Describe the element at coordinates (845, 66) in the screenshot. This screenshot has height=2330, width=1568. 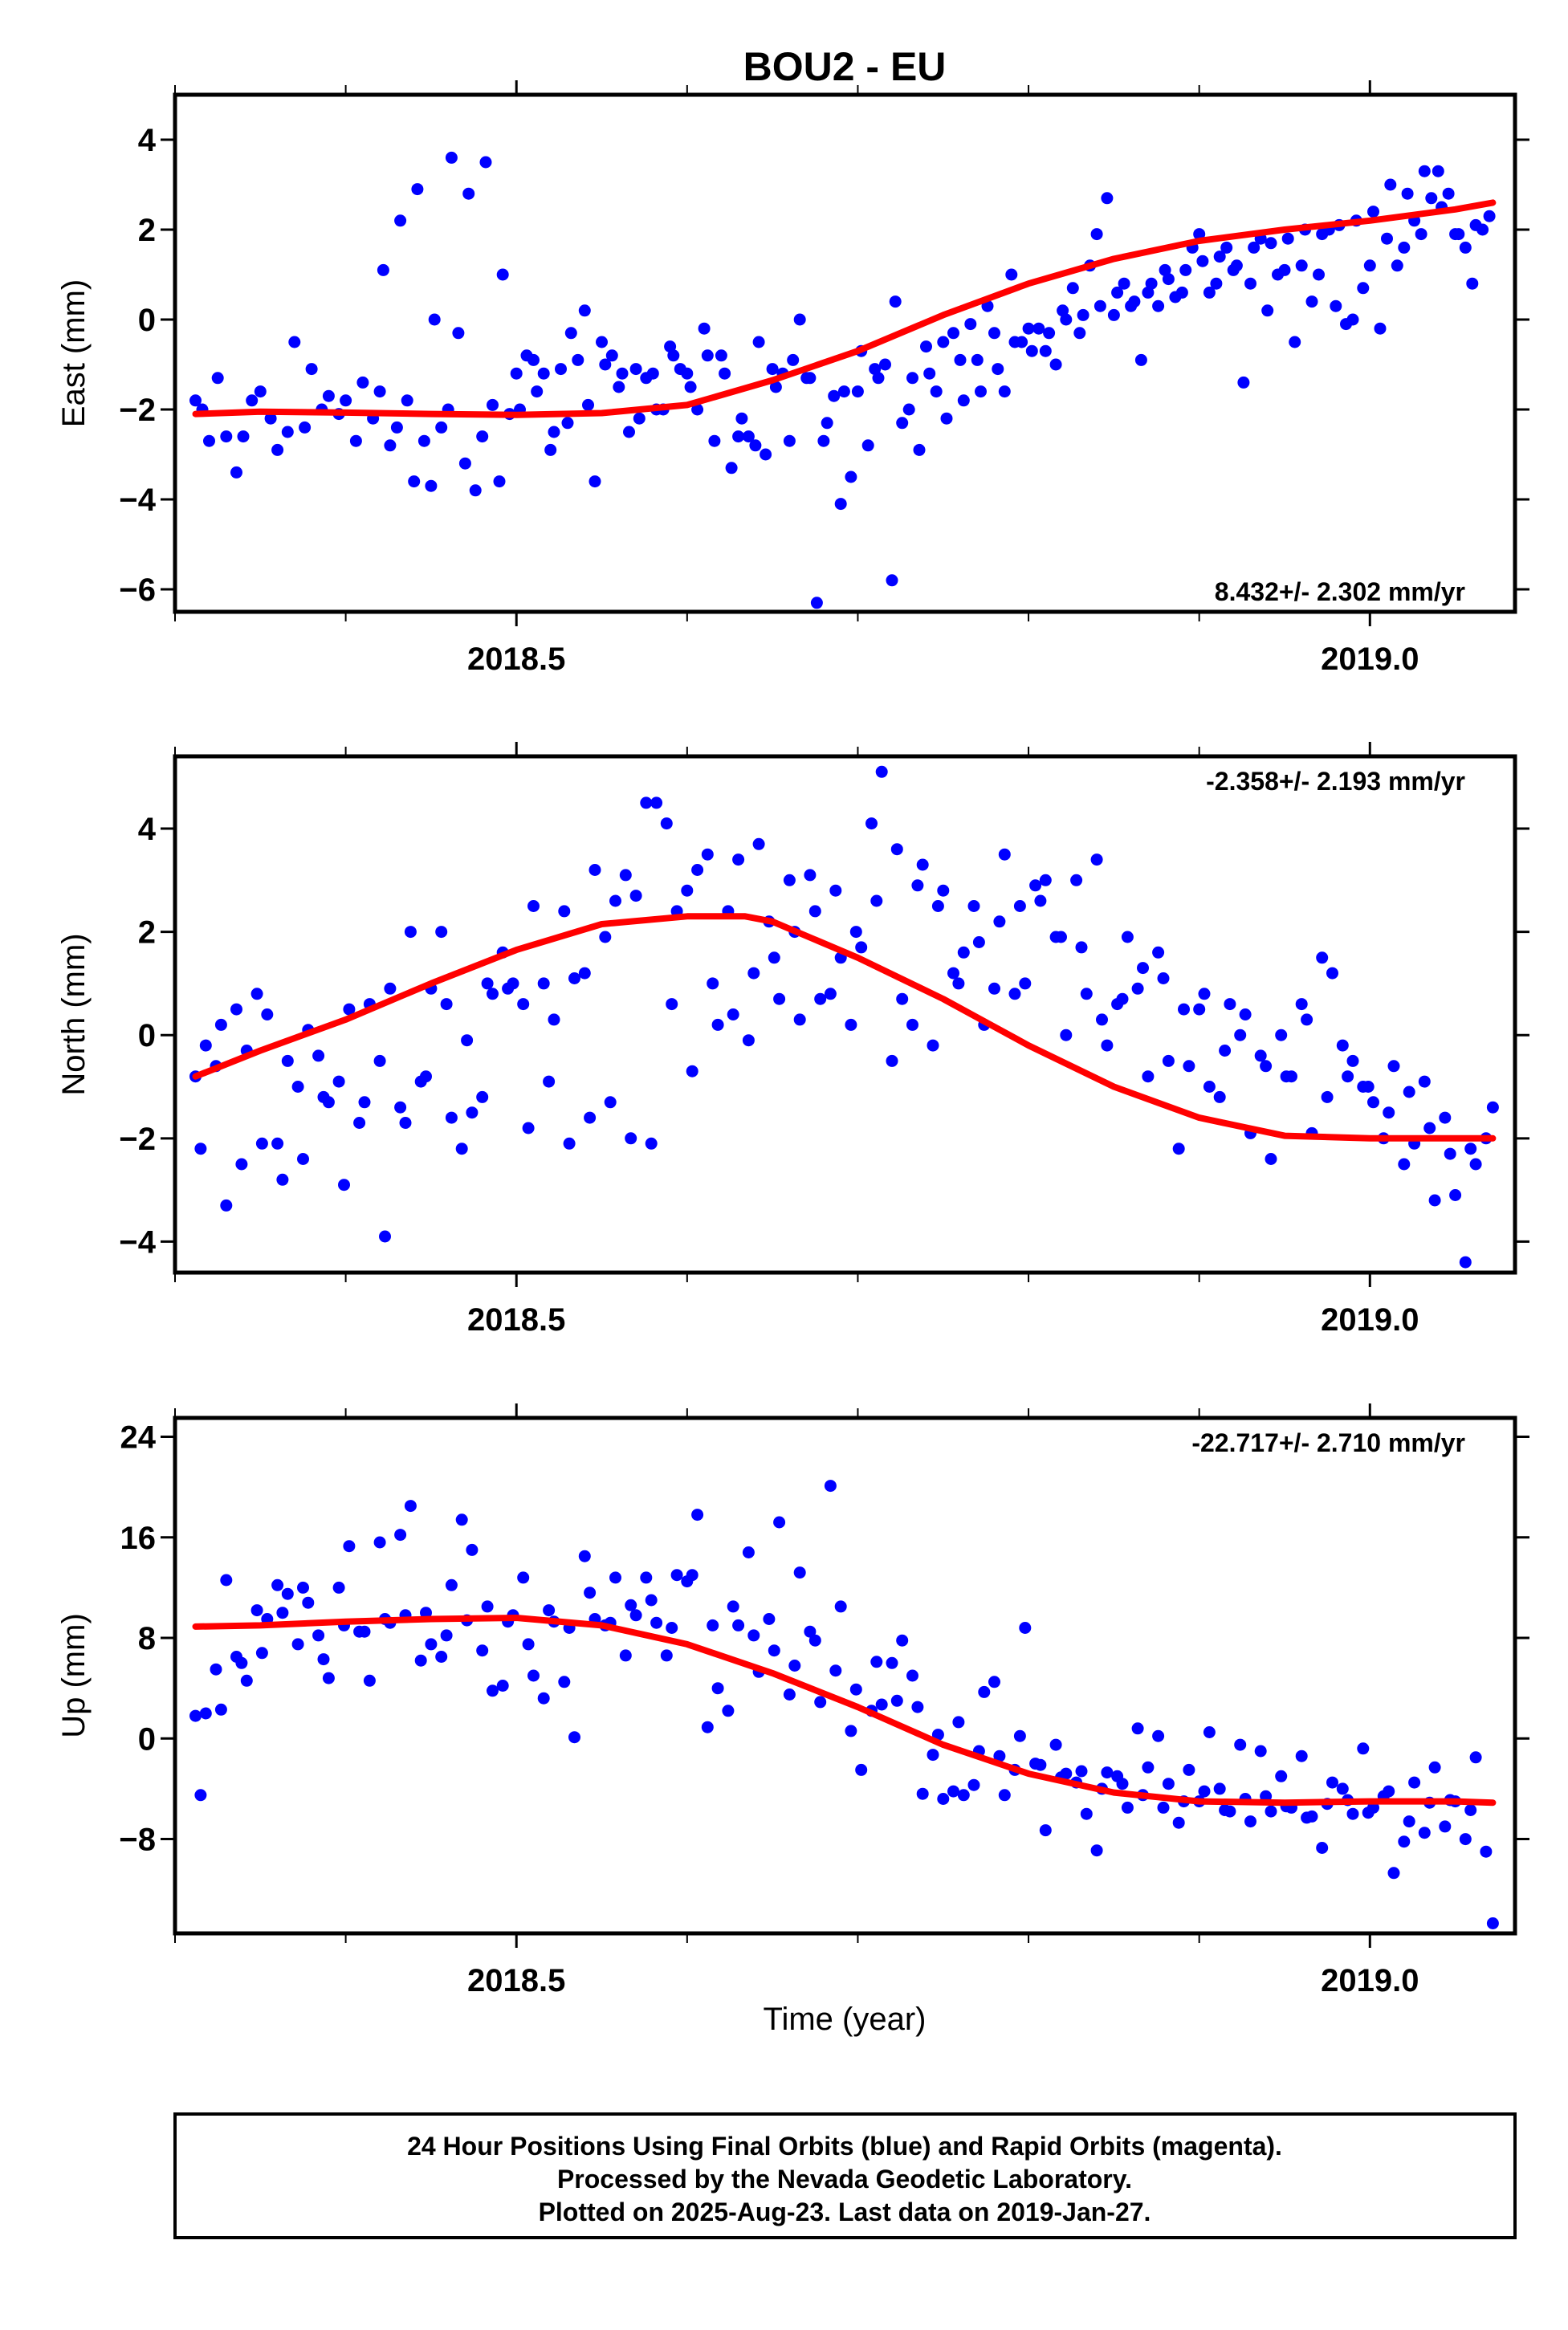
I see `figure-title: BOU2 - EU` at that location.